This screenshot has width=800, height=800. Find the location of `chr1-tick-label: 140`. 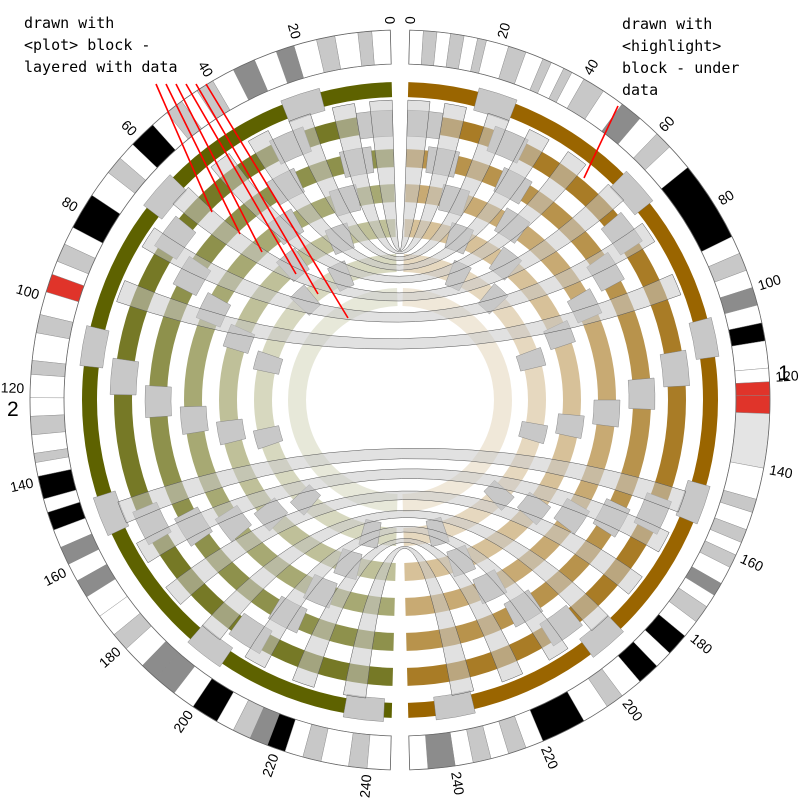

chr1-tick-label: 140 is located at coordinates (781, 471).